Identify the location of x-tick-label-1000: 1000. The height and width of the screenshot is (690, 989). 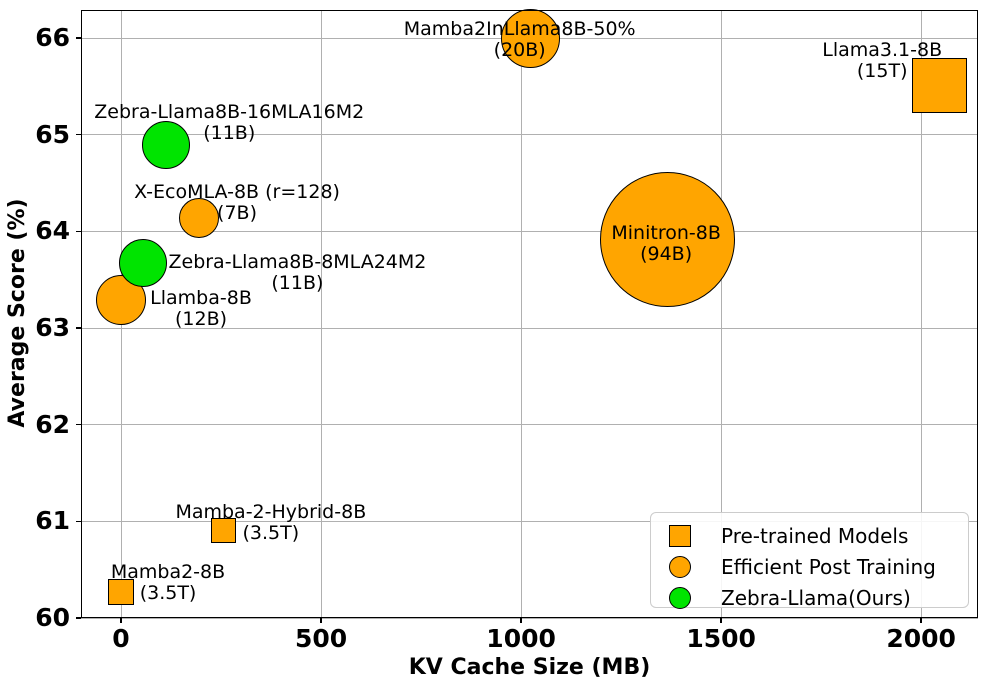
(521, 638).